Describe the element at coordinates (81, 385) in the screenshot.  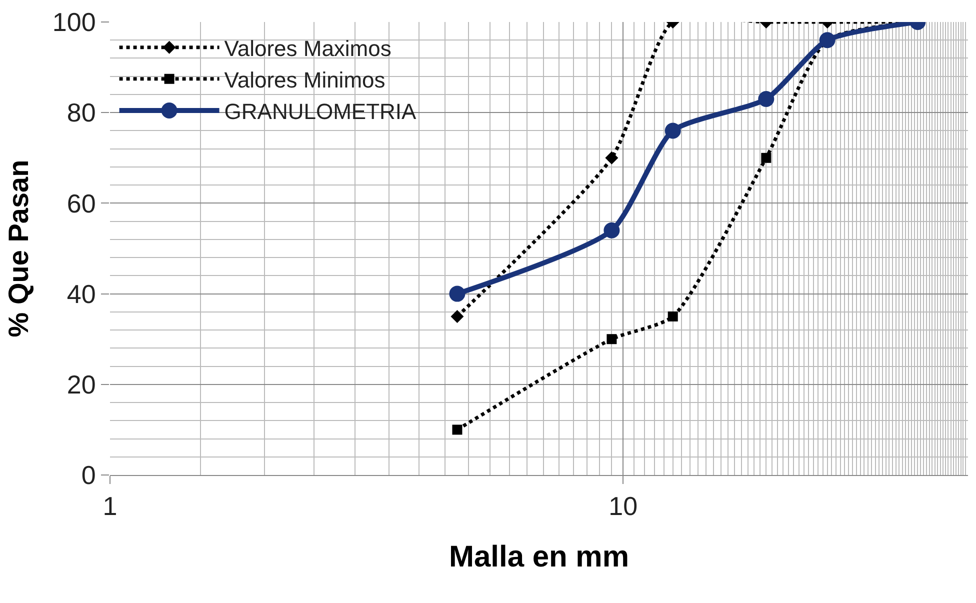
I see `y-tick-label: 20` at that location.